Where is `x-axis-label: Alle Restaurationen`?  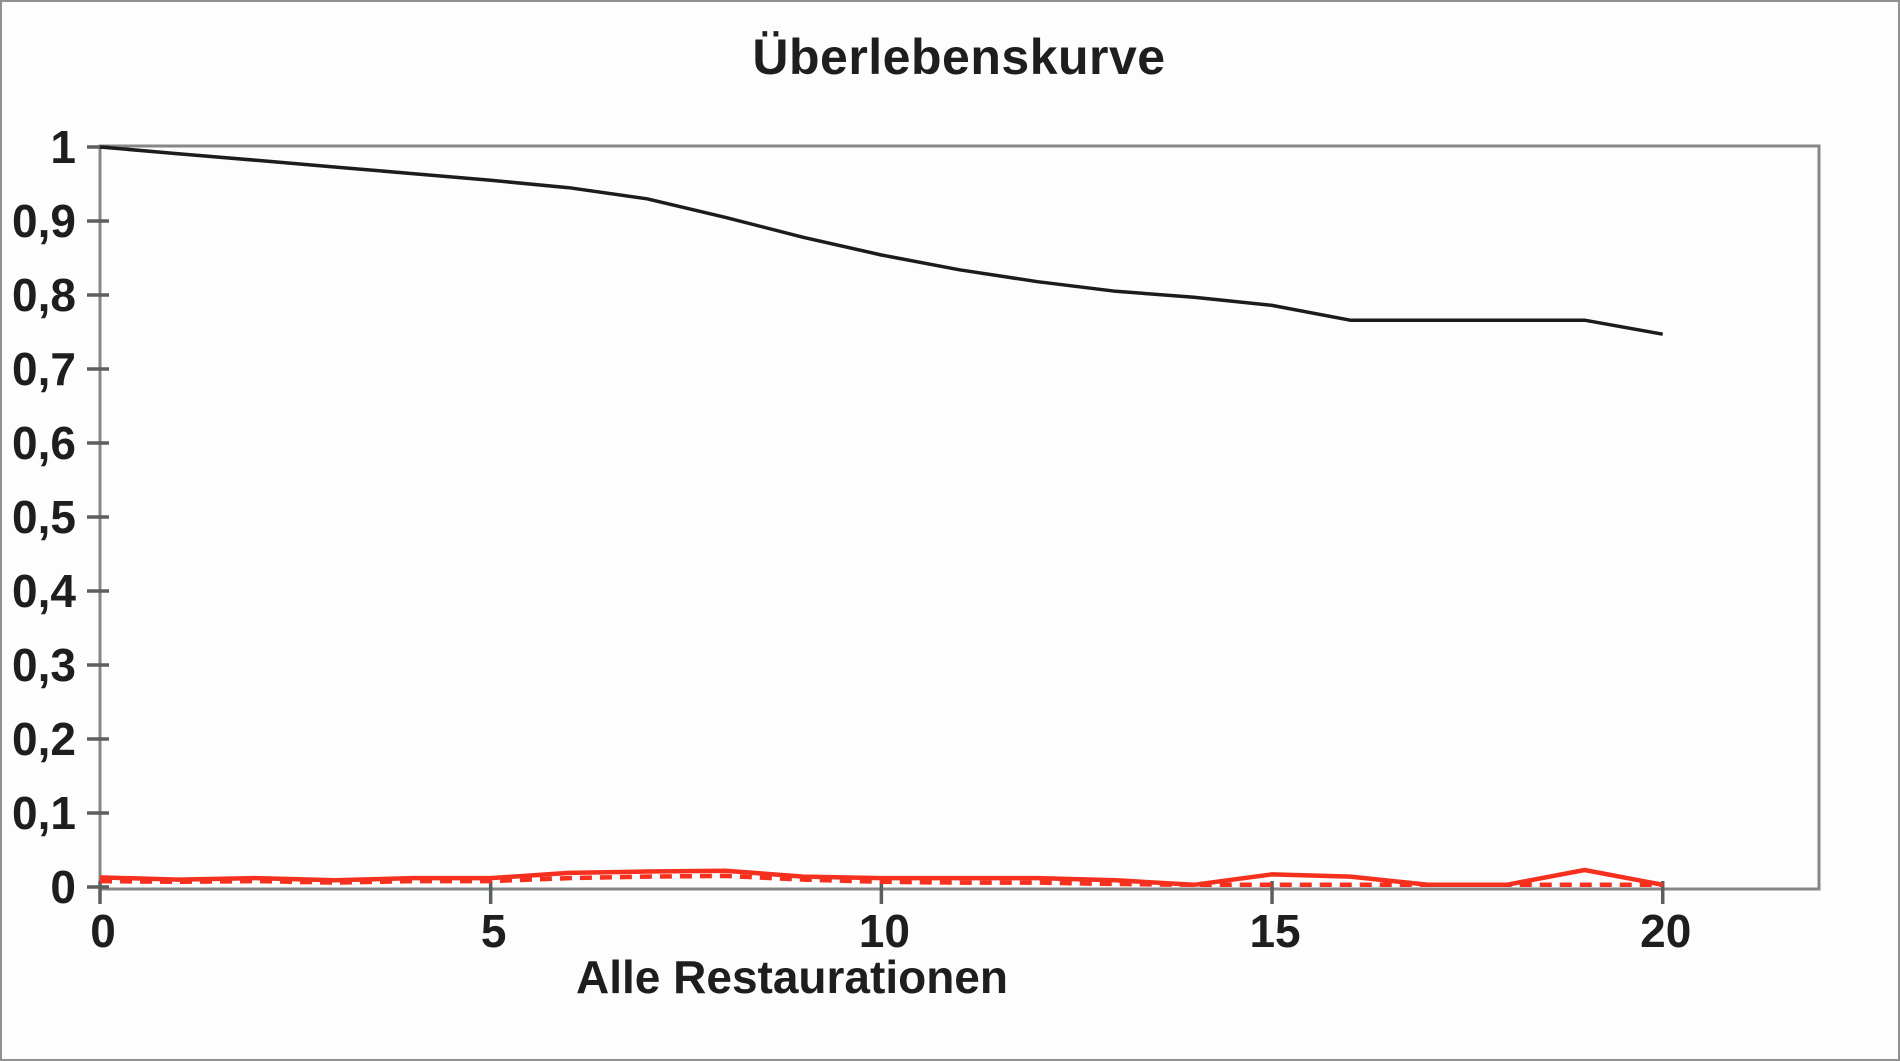
x-axis-label: Alle Restaurationen is located at coordinates (792, 977).